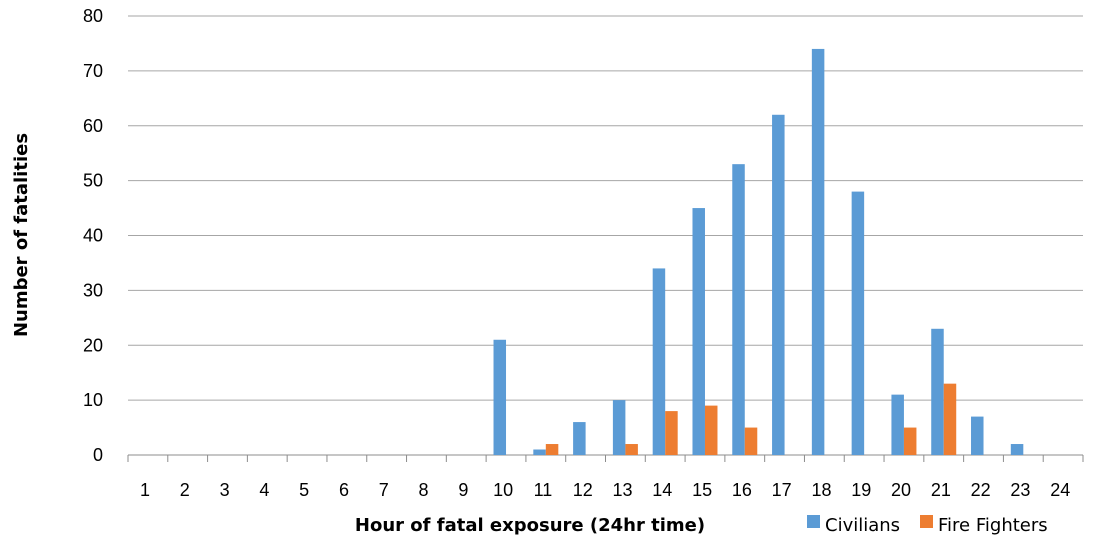 Image resolution: width=1113 pixels, height=537 pixels. Describe the element at coordinates (861, 490) in the screenshot. I see `x-tick-label: 19` at that location.